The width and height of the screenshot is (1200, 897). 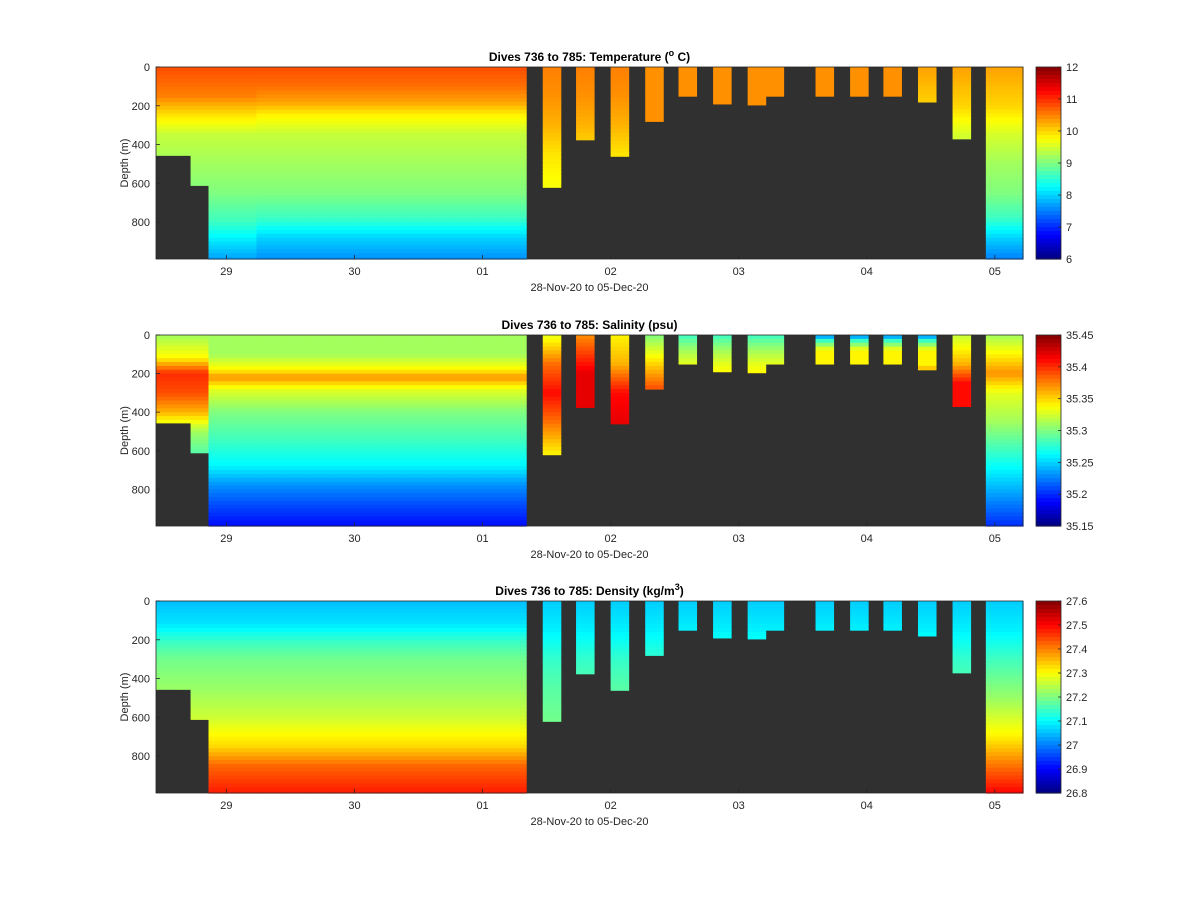 What do you see at coordinates (1069, 164) in the screenshot?
I see `colorbar-tick-label: 9` at bounding box center [1069, 164].